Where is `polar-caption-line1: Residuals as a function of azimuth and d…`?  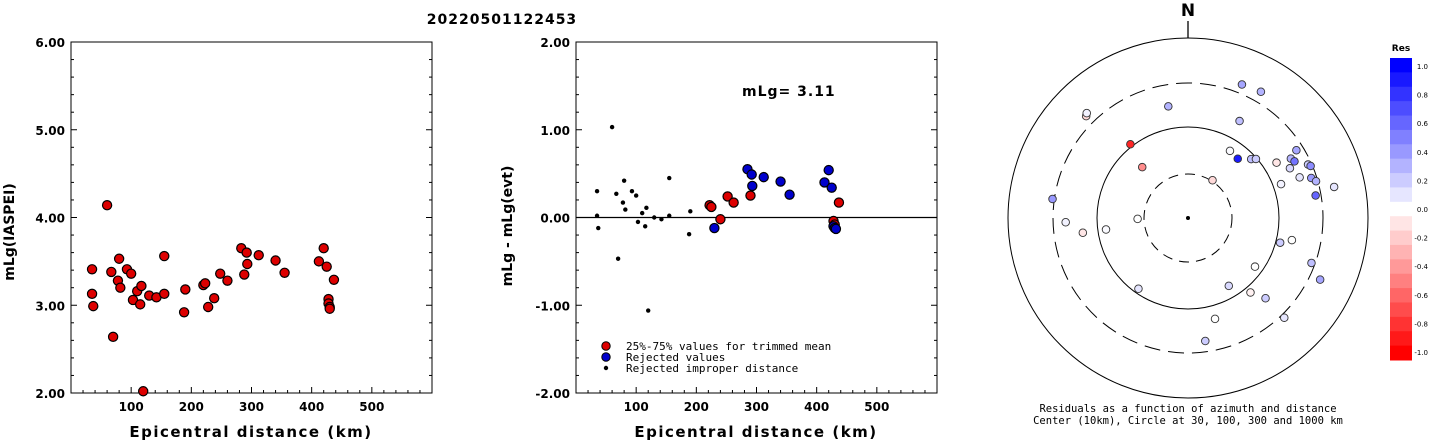
polar-caption-line1: Residuals as a function of azimuth and d… is located at coordinates (1187, 409).